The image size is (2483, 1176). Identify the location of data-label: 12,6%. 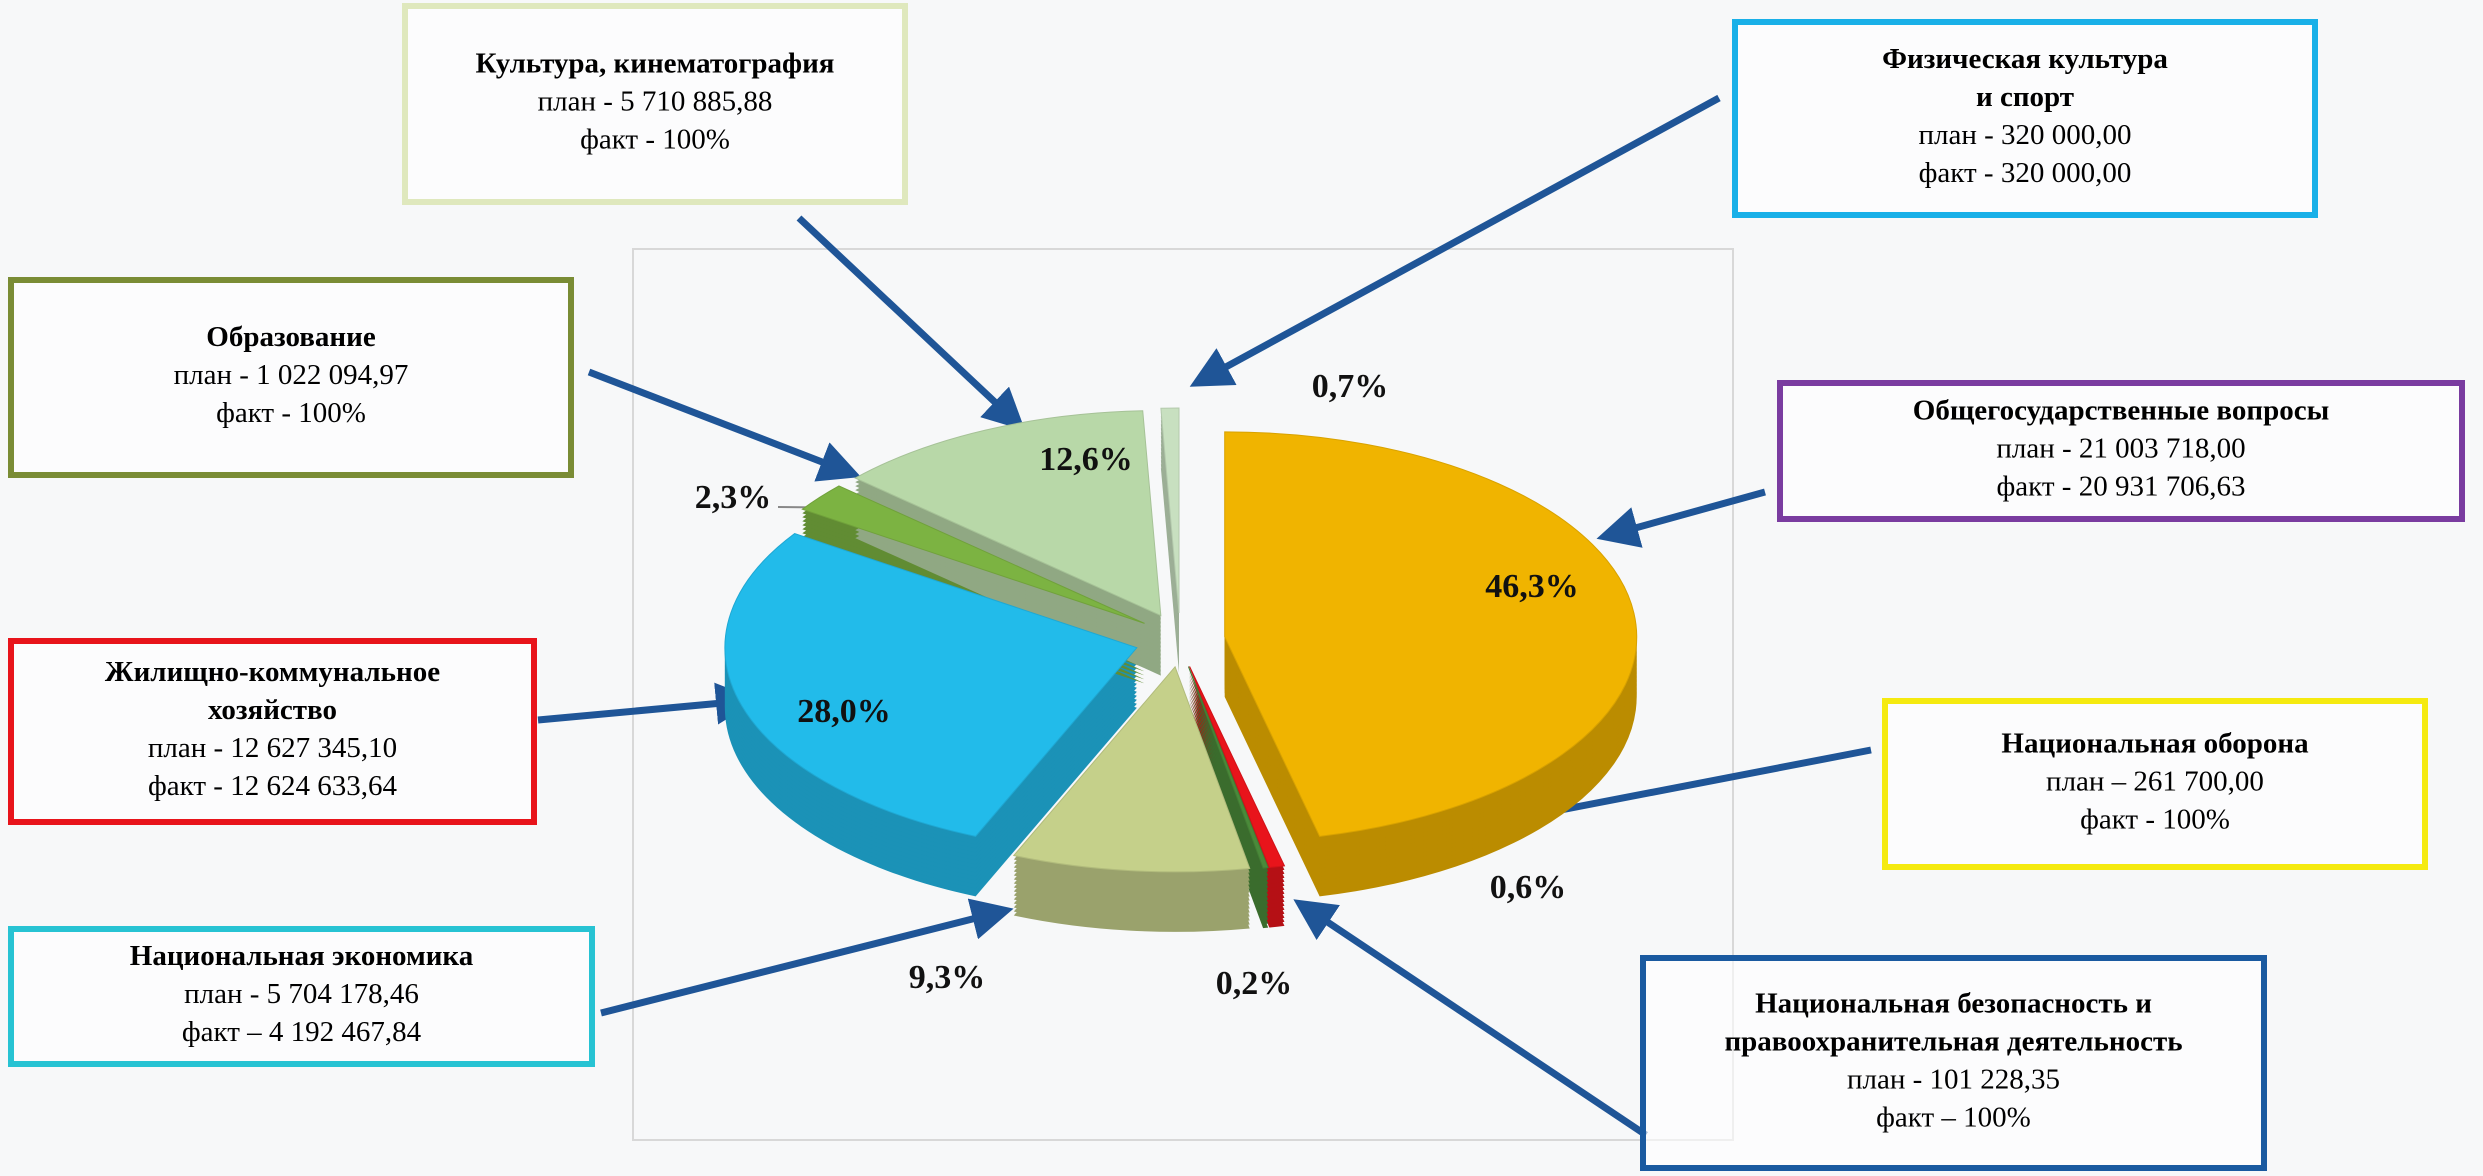
(1086, 459).